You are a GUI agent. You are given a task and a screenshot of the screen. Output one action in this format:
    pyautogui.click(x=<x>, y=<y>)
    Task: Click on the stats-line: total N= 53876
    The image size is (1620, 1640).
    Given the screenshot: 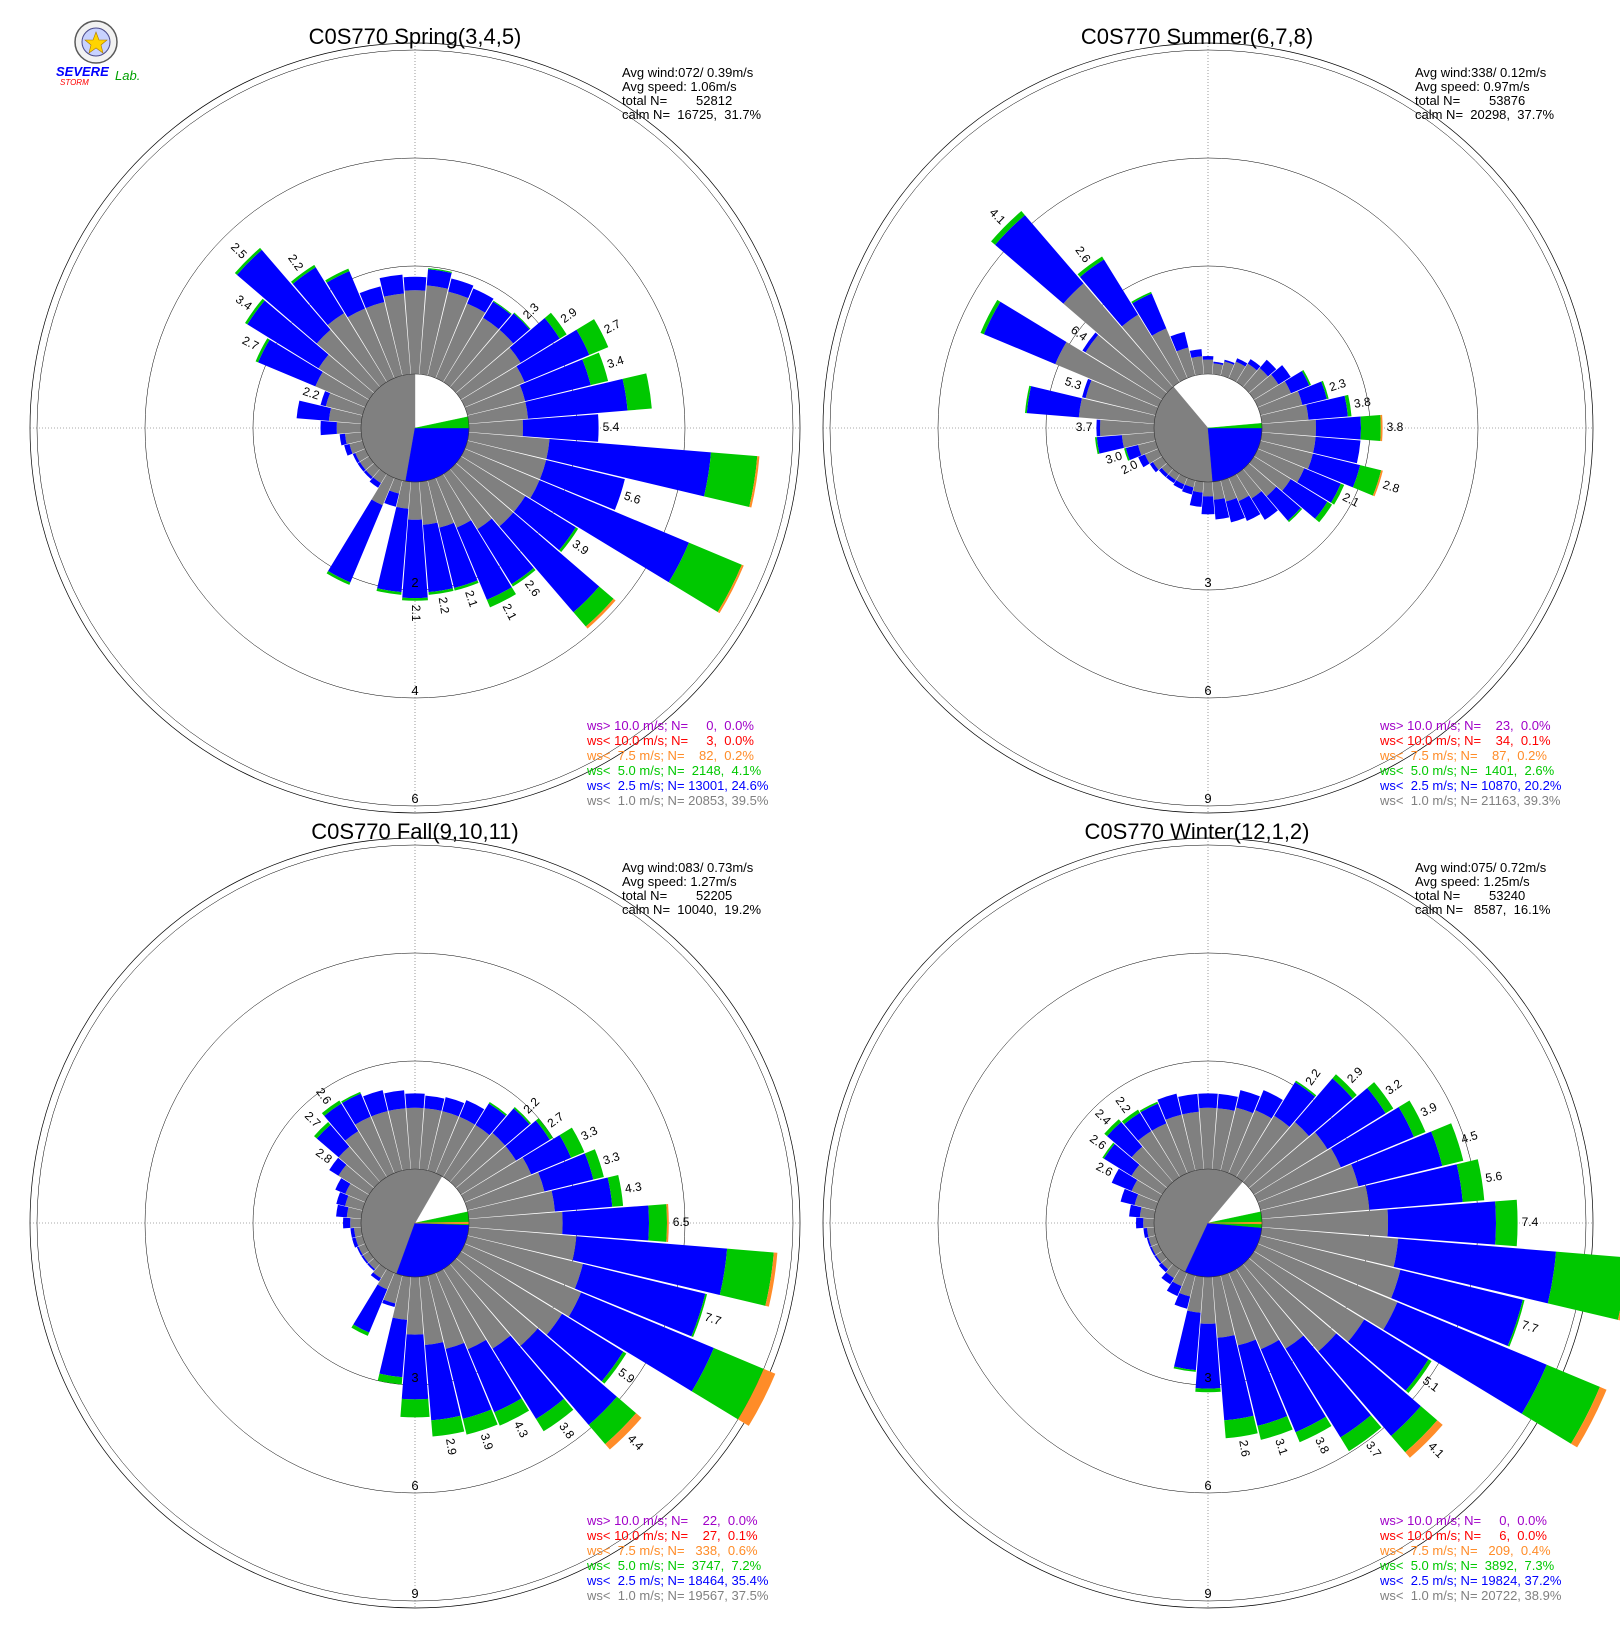 What is the action you would take?
    pyautogui.click(x=1470, y=100)
    